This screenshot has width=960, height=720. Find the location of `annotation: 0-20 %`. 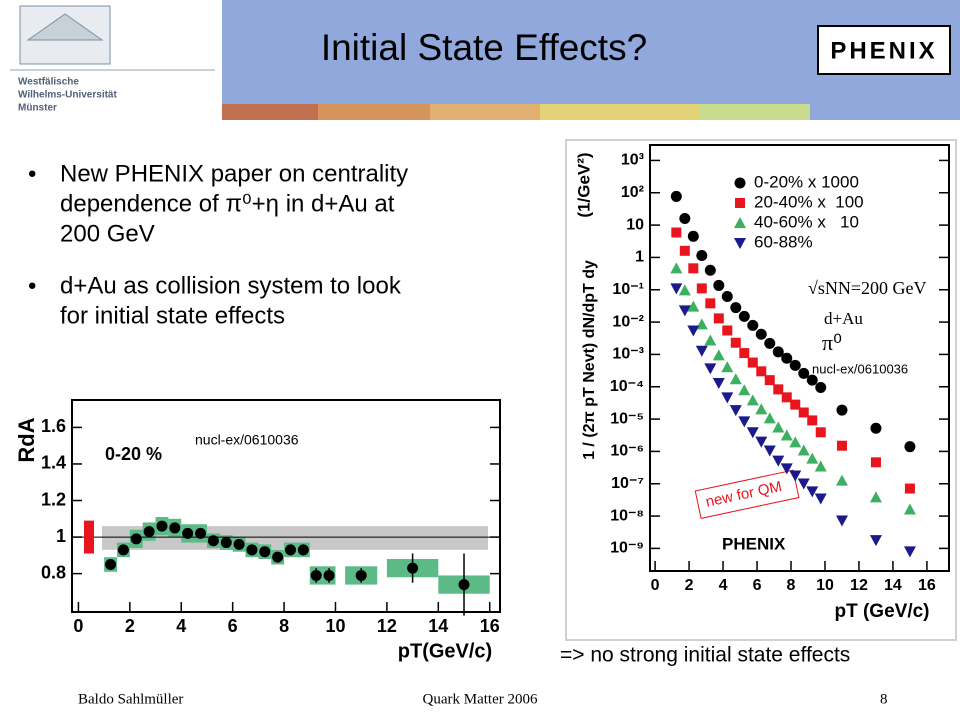

annotation: 0-20 % is located at coordinates (133, 454).